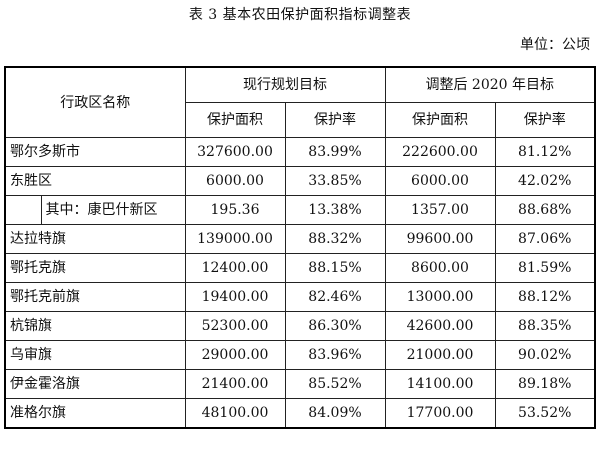  What do you see at coordinates (23, 210) in the screenshot?
I see `indent-cell` at bounding box center [23, 210].